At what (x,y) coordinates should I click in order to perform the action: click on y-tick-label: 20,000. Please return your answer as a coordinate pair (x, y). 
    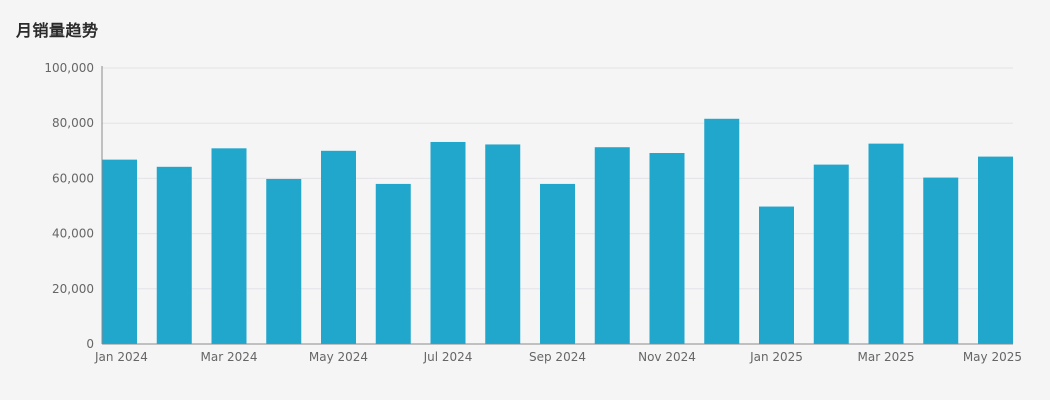
    Looking at the image, I should click on (73, 289).